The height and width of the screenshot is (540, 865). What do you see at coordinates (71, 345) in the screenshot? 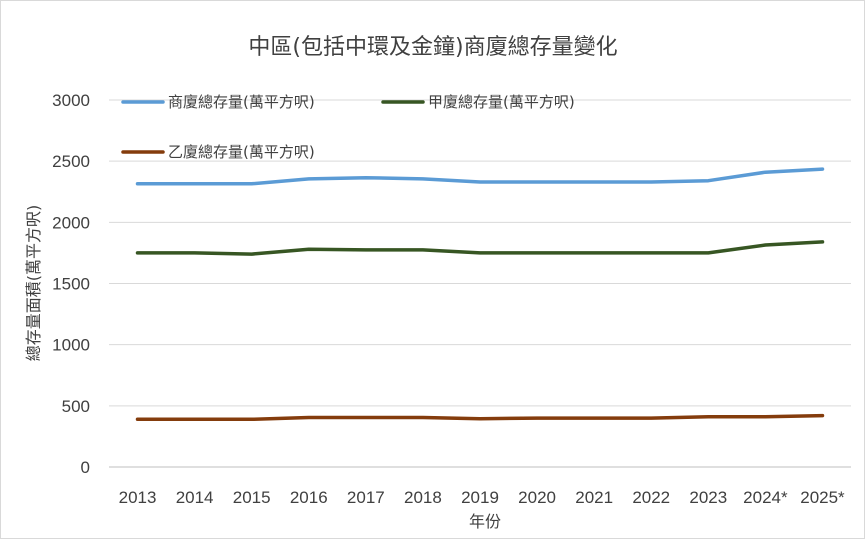
I see `y-tick-label: 1000` at bounding box center [71, 345].